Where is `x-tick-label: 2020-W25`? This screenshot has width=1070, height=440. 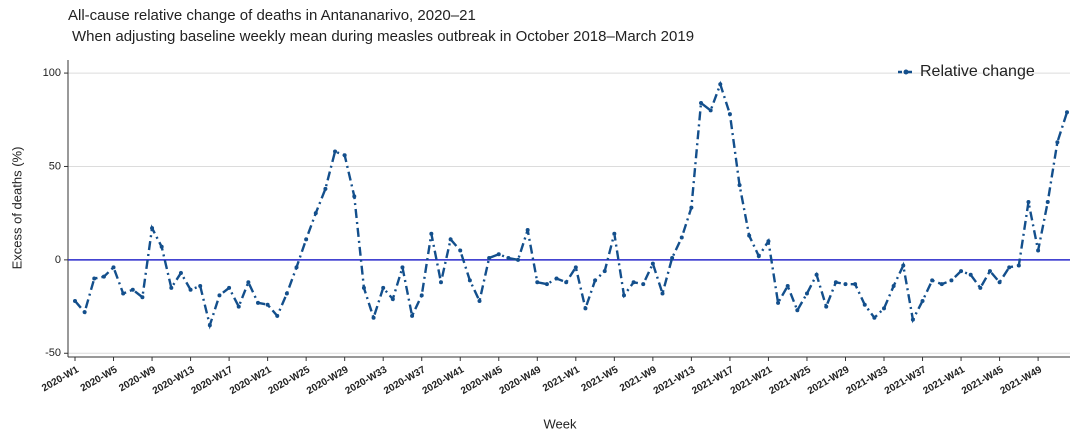
x-tick-label: 2020-W25 is located at coordinates (290, 380).